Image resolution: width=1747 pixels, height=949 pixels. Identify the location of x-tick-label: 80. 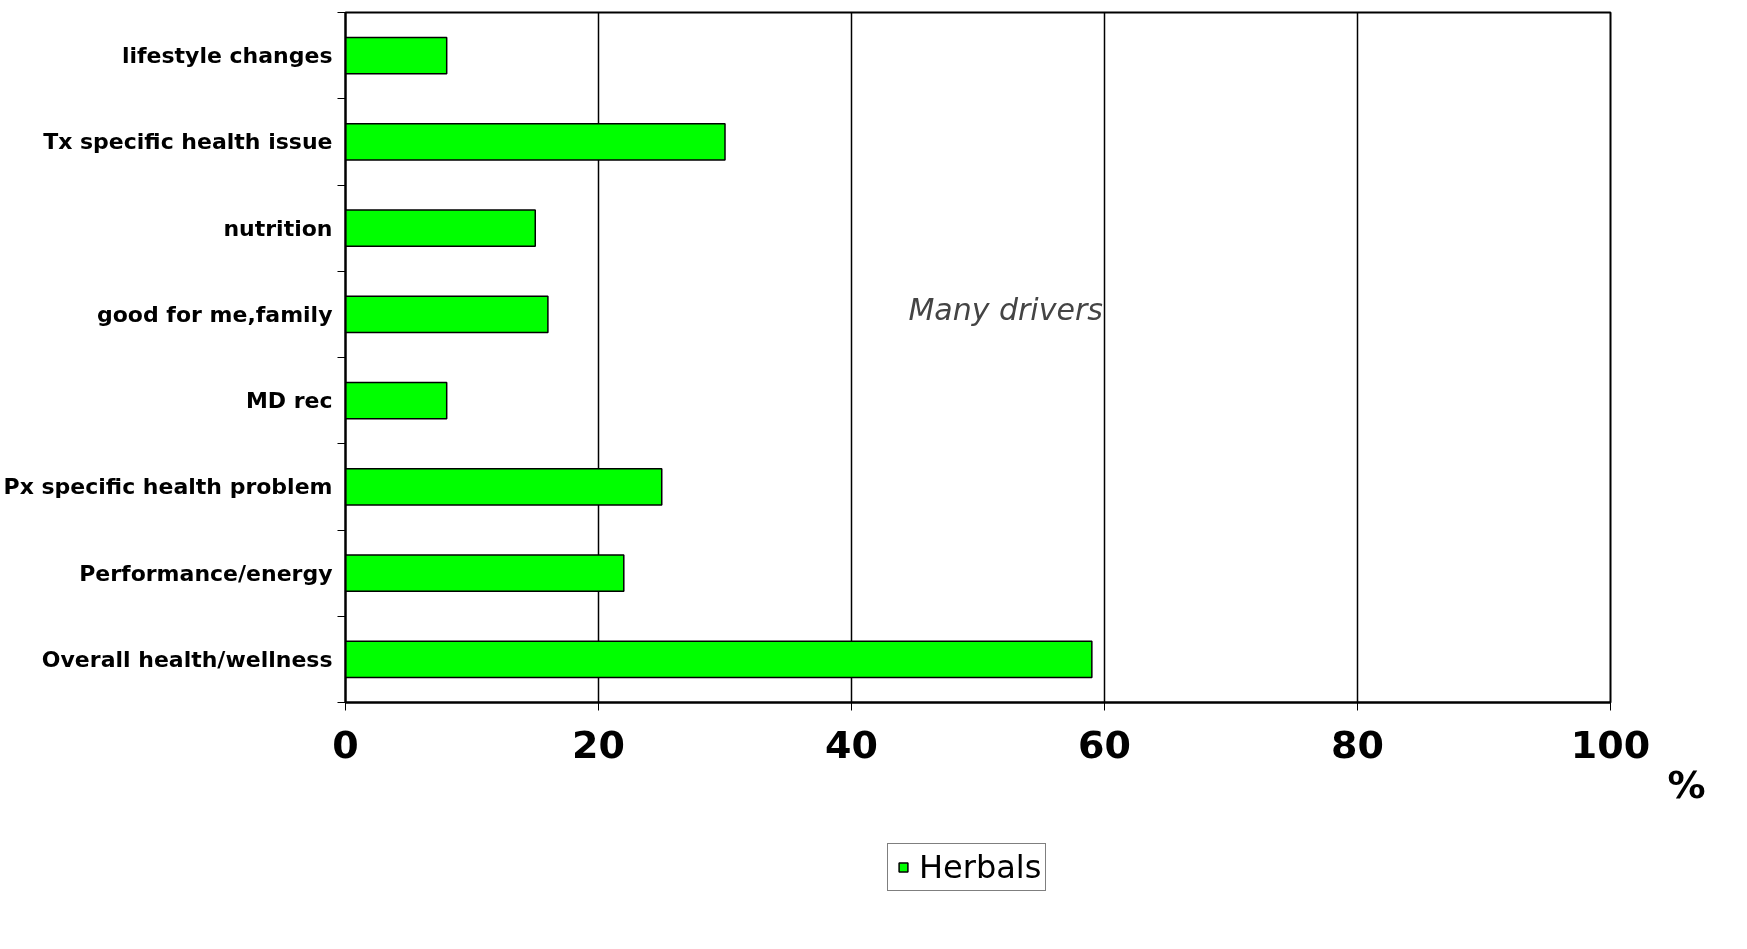
(1357, 744).